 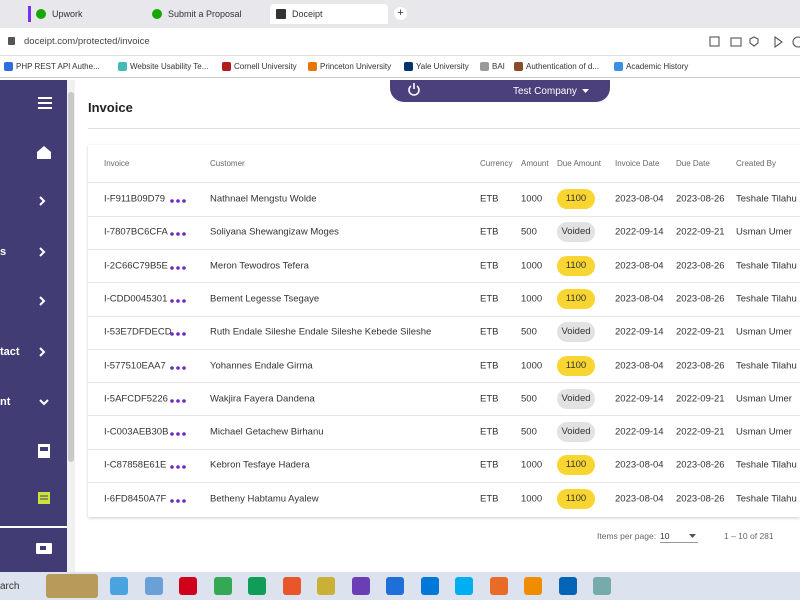 I want to click on scrollbar, so click(x=71, y=326).